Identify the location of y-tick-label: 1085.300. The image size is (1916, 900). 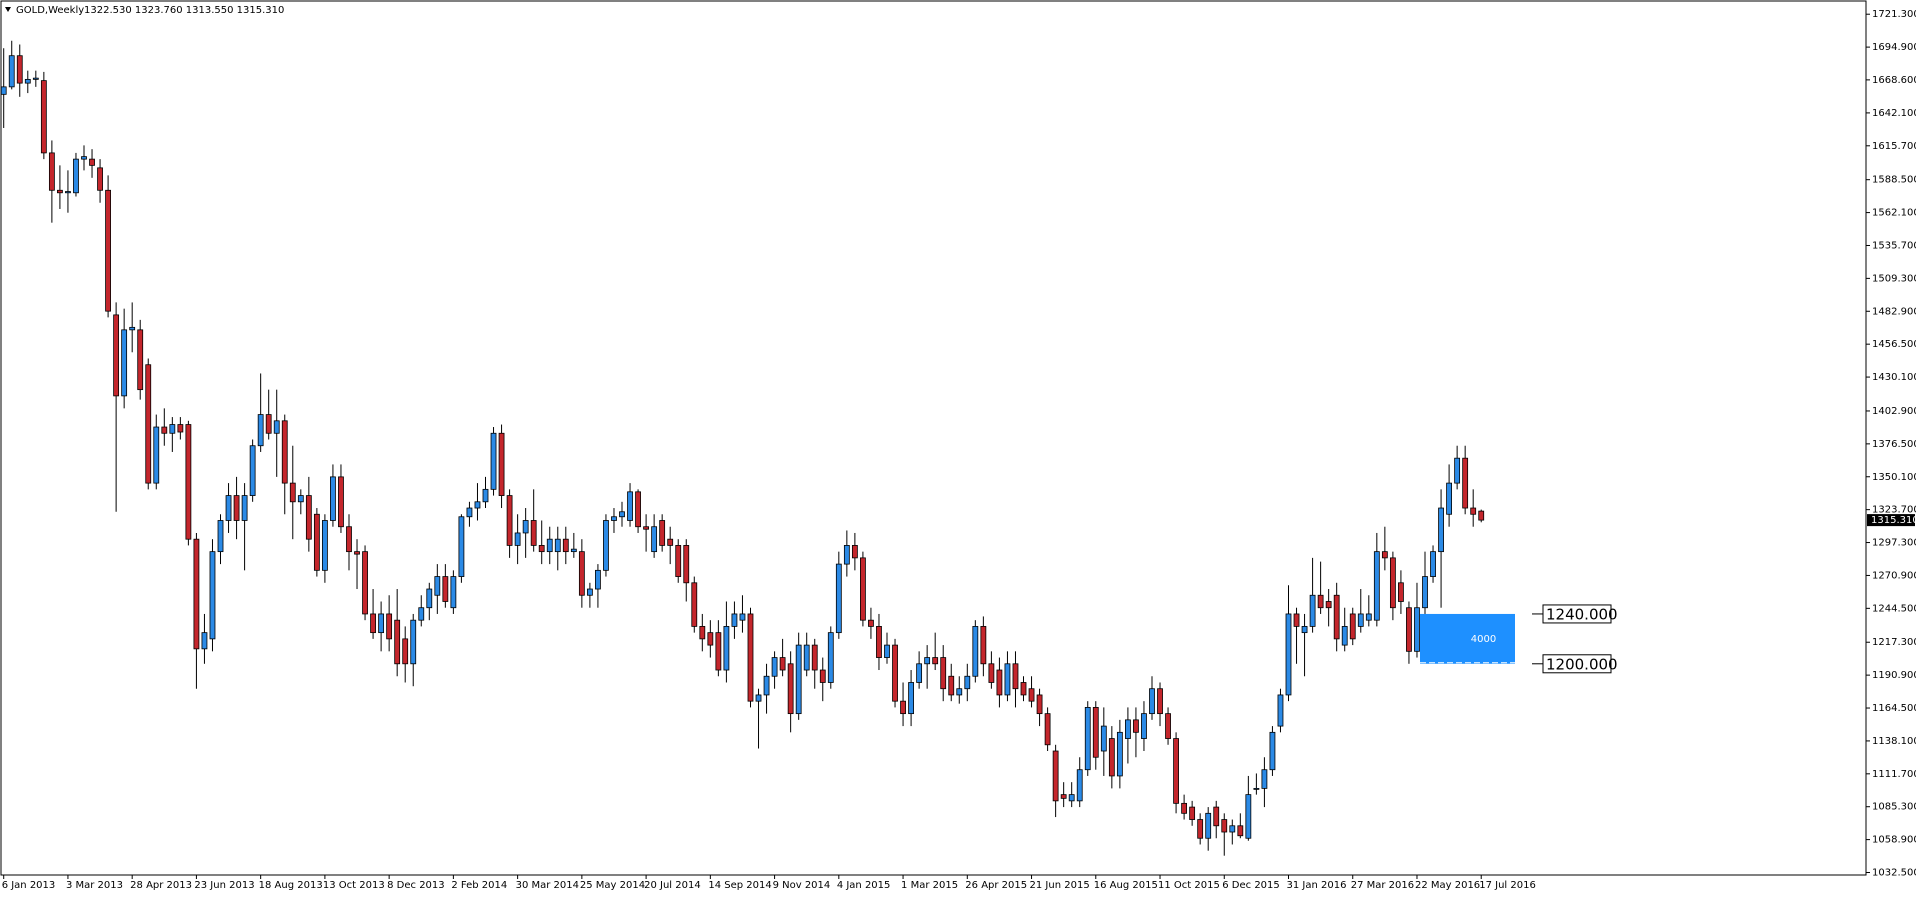
(1894, 807).